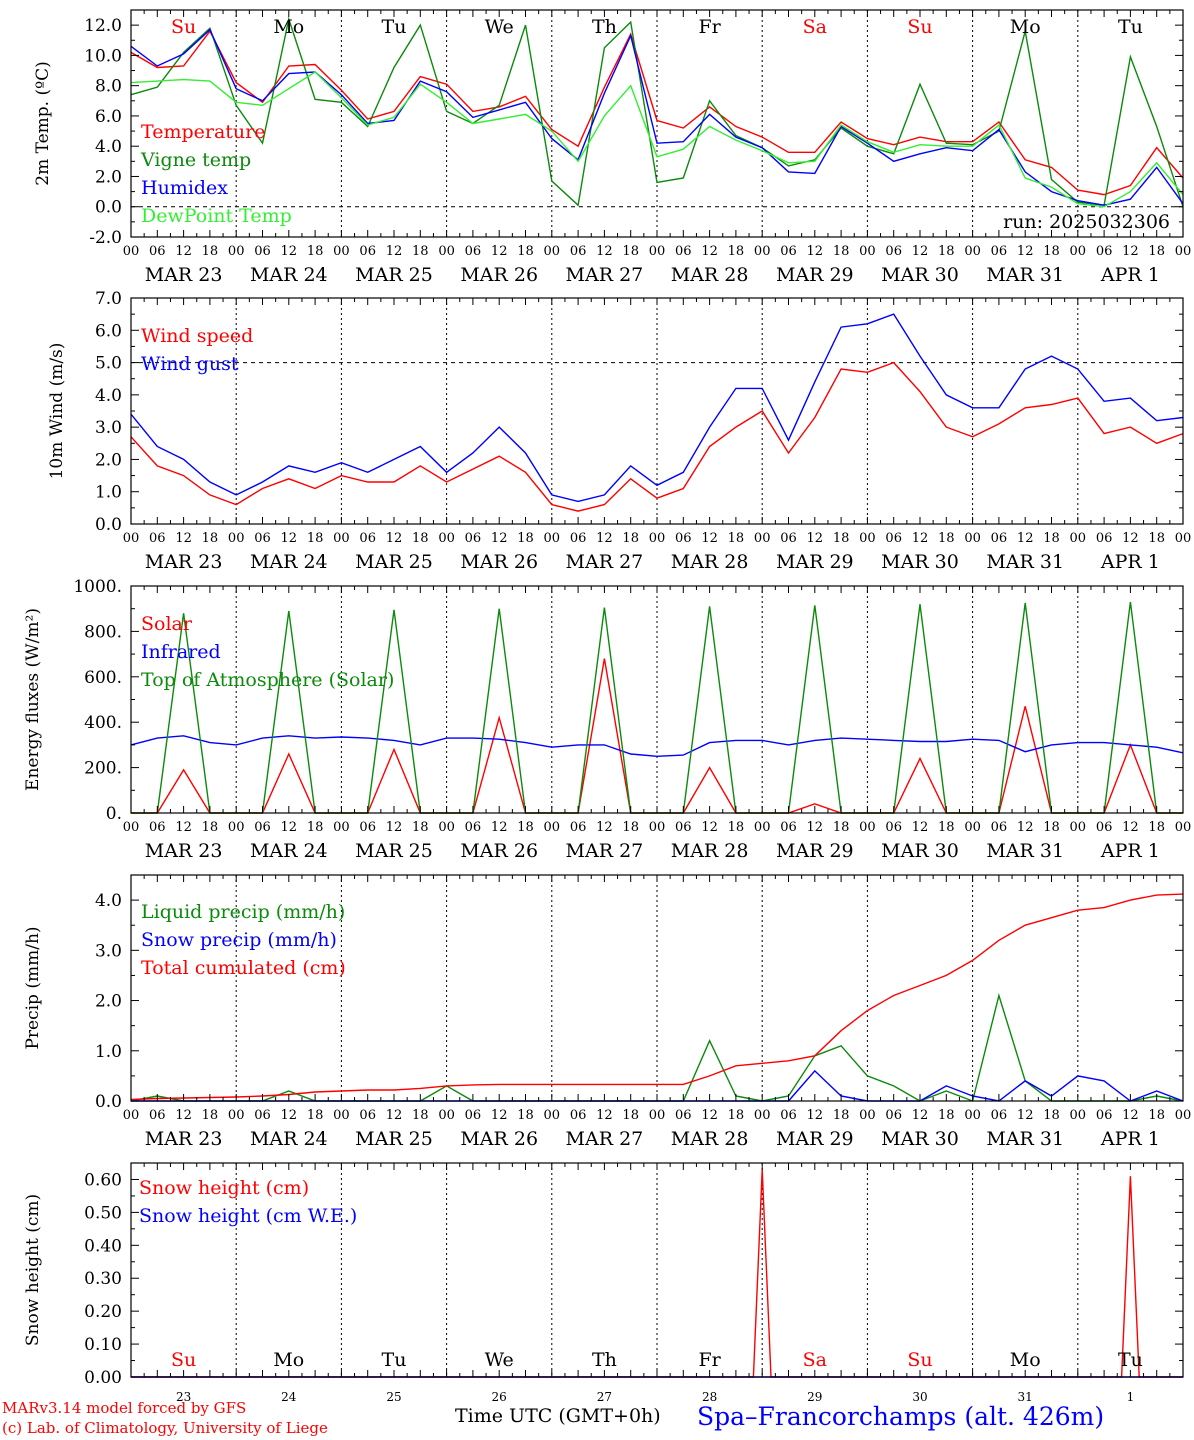 The height and width of the screenshot is (1440, 1194). I want to click on y-tick-label: 12.0, so click(103, 26).